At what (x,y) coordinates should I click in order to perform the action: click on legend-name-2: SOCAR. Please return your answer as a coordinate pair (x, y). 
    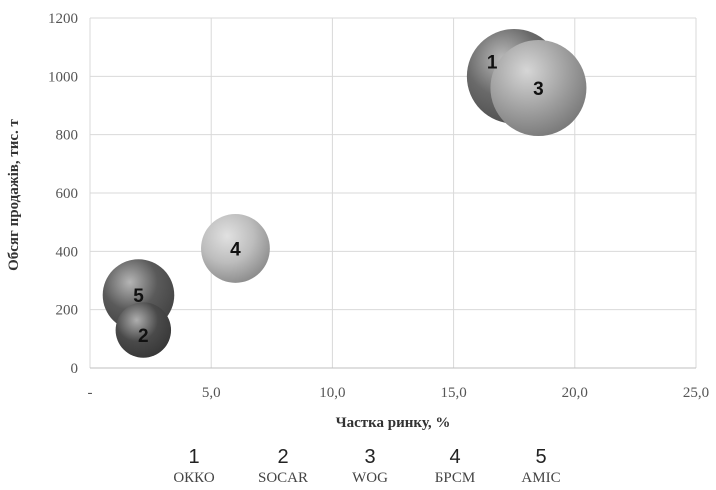
    Looking at the image, I should click on (283, 478).